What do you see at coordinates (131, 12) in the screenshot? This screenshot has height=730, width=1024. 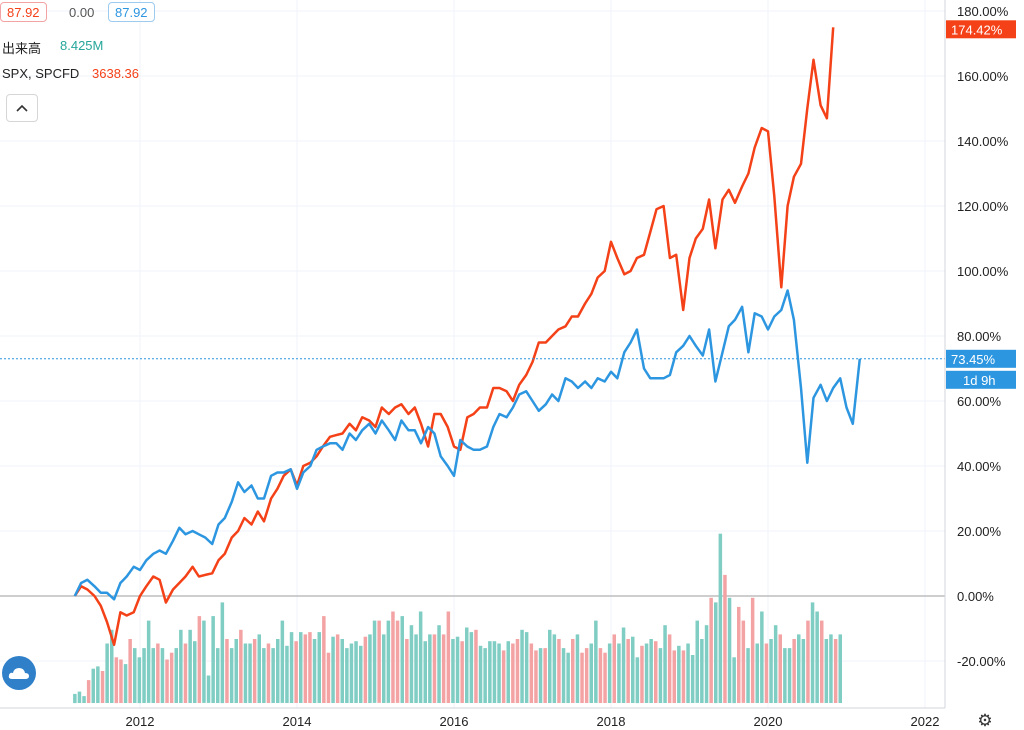 I see `price-box-last: 87.92` at bounding box center [131, 12].